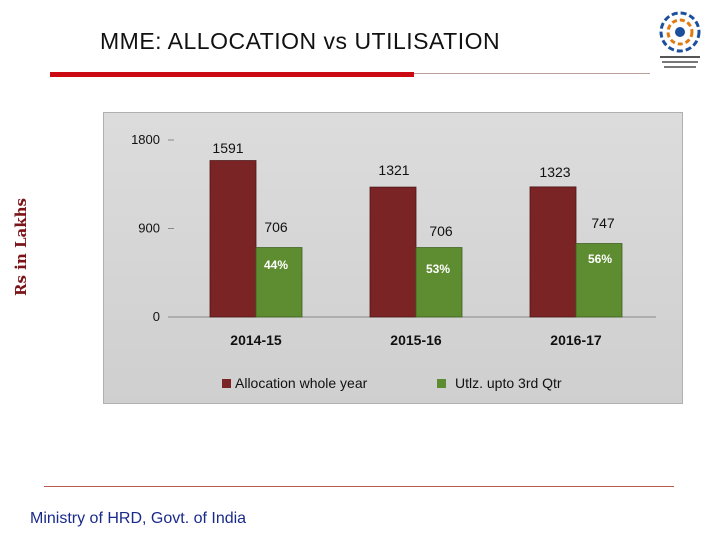 The image size is (720, 540). What do you see at coordinates (300, 41) in the screenshot?
I see `slide-title: MME: ALLOCATION vs UTILISATION` at bounding box center [300, 41].